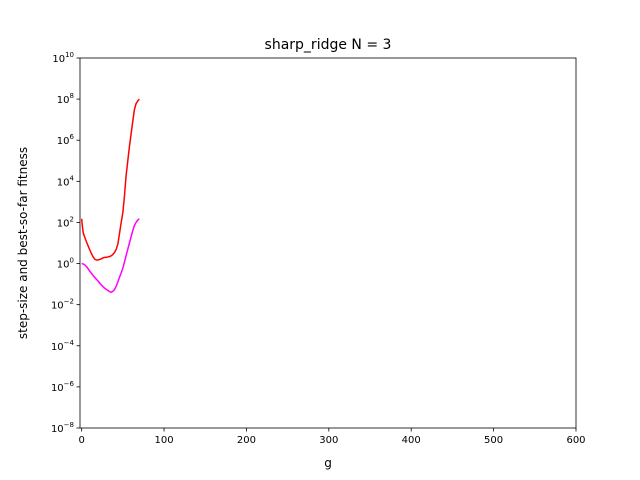 The height and width of the screenshot is (480, 640). I want to click on y-tick-label: 10⁴, so click(66, 181).